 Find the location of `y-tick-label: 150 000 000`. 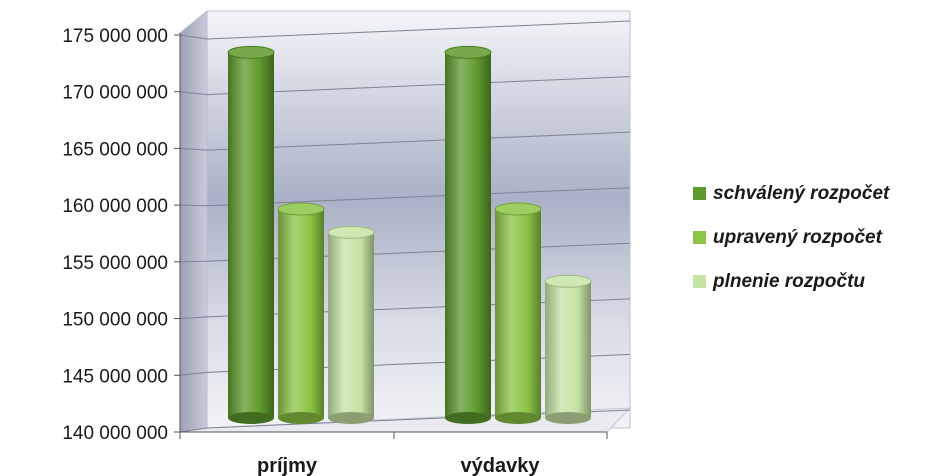

y-tick-label: 150 000 000 is located at coordinates (115, 320).